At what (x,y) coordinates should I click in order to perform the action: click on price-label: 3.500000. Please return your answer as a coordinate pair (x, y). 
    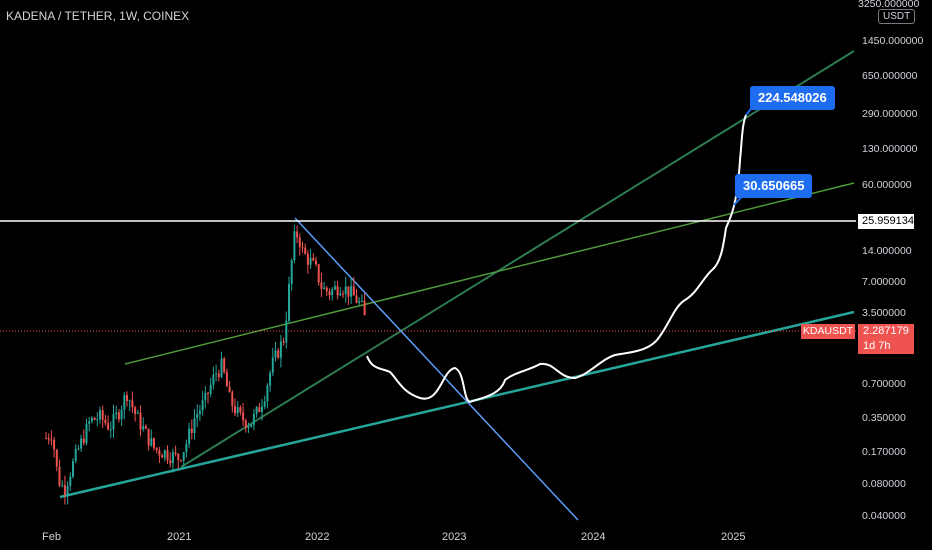
    Looking at the image, I should click on (884, 313).